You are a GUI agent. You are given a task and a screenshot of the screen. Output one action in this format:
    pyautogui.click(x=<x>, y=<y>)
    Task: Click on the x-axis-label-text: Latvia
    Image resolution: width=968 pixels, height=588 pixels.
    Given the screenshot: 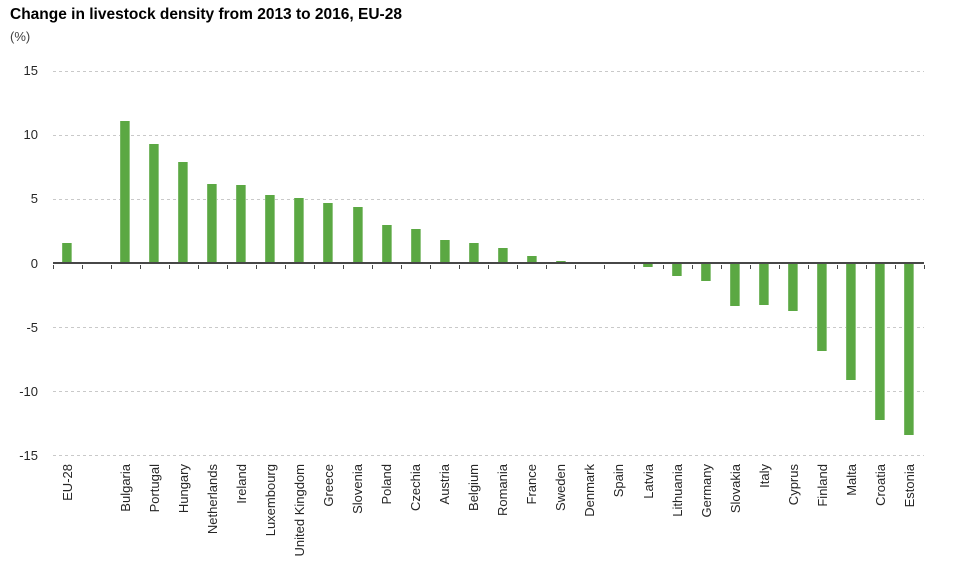 What is the action you would take?
    pyautogui.click(x=648, y=481)
    